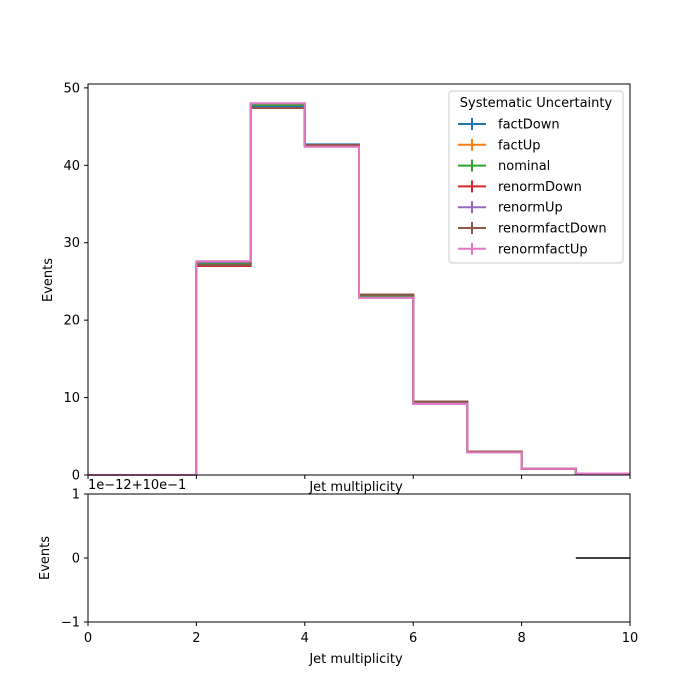  Describe the element at coordinates (543, 249) in the screenshot. I see `legend-label: renormfactUp` at that location.